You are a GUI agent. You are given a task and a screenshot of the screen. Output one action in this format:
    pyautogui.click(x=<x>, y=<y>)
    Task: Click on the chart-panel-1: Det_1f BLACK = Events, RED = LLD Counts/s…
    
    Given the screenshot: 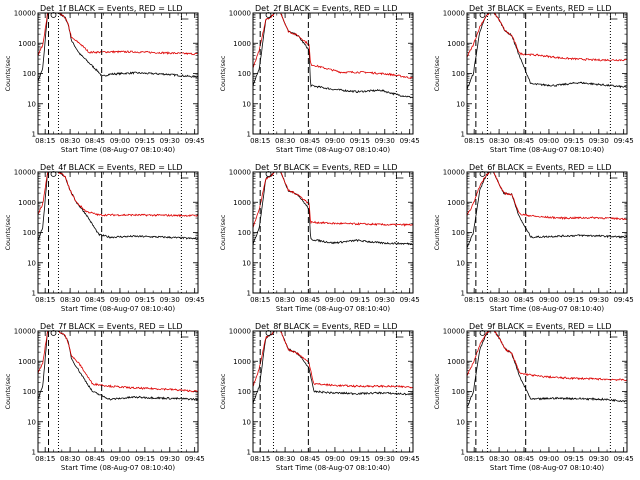 What is the action you would take?
    pyautogui.click(x=104, y=79)
    